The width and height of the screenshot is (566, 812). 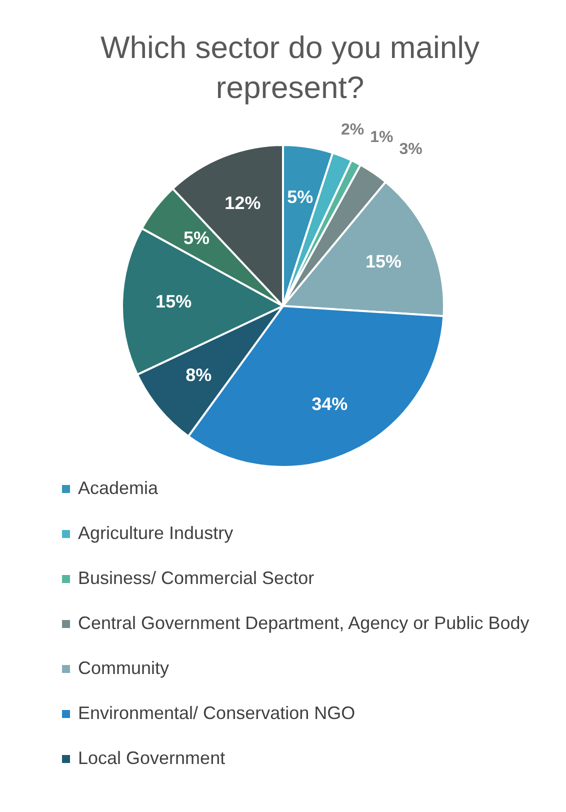 I want to click on legend-label: Central Government Department, Agency or Public Body, so click(x=304, y=623).